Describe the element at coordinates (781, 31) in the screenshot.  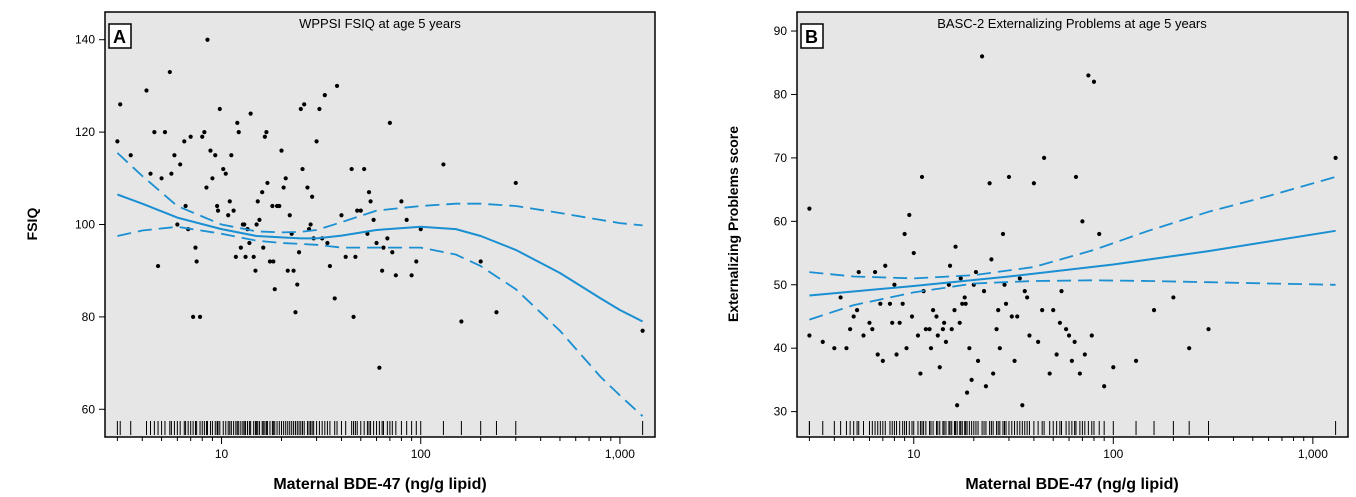
I see `y-tick-label: 90` at that location.